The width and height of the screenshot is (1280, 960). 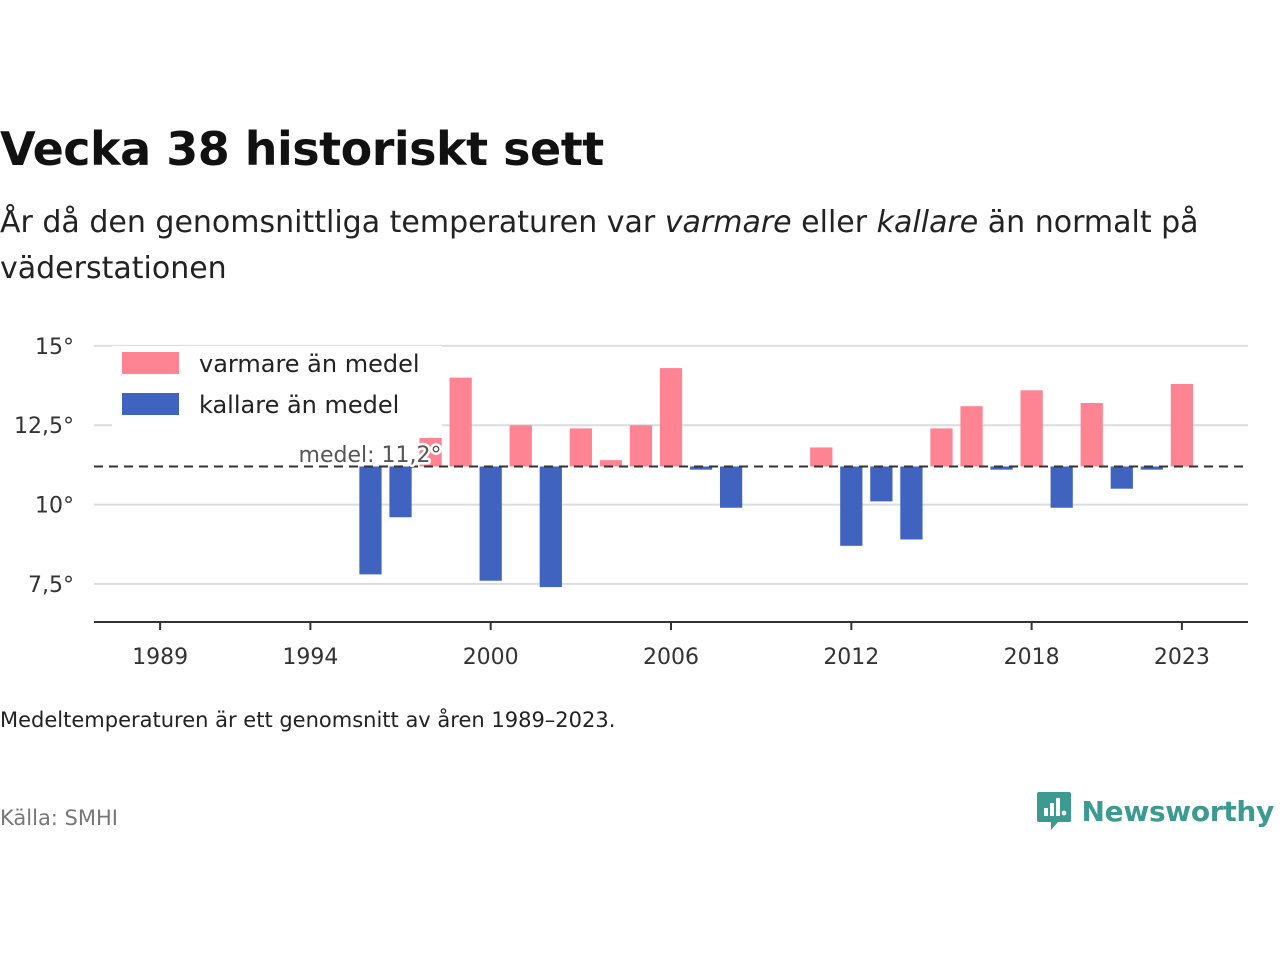 I want to click on x-tick-label: 2006, so click(x=671, y=657).